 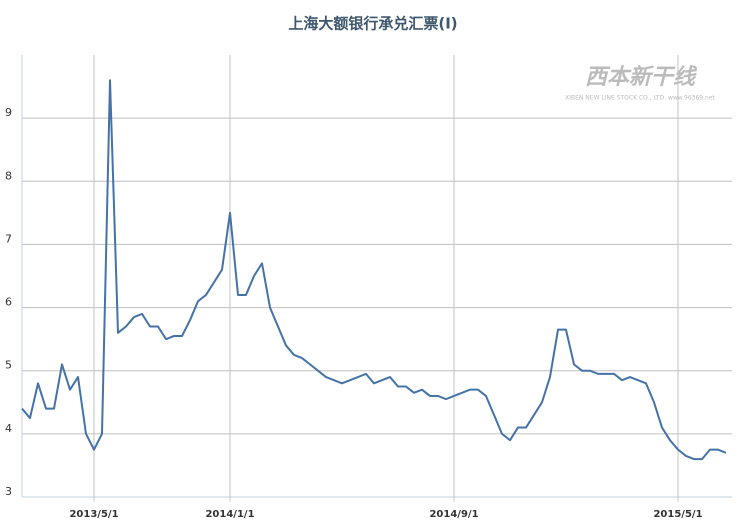 I want to click on y-tick-label: 5, so click(x=8, y=365).